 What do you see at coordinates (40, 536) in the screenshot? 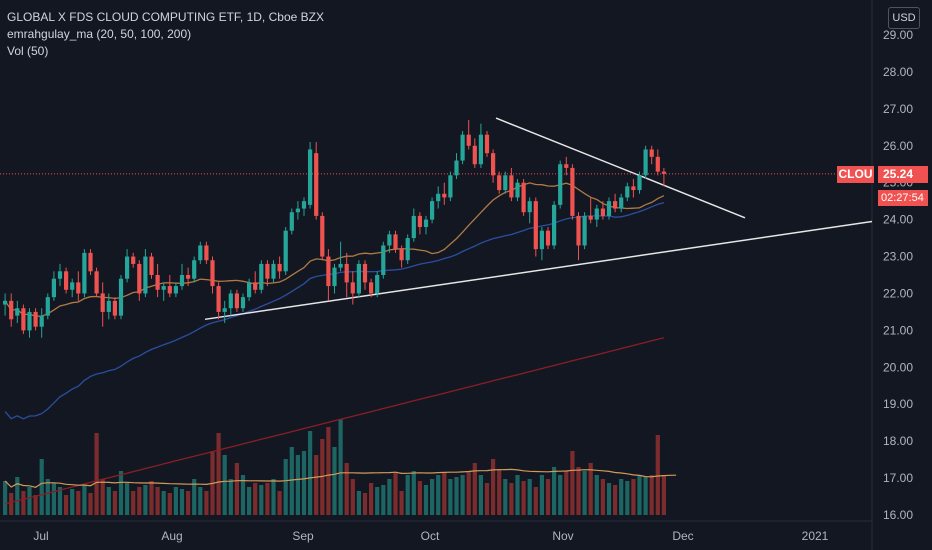
I see `x-tick-label: Jul` at bounding box center [40, 536].